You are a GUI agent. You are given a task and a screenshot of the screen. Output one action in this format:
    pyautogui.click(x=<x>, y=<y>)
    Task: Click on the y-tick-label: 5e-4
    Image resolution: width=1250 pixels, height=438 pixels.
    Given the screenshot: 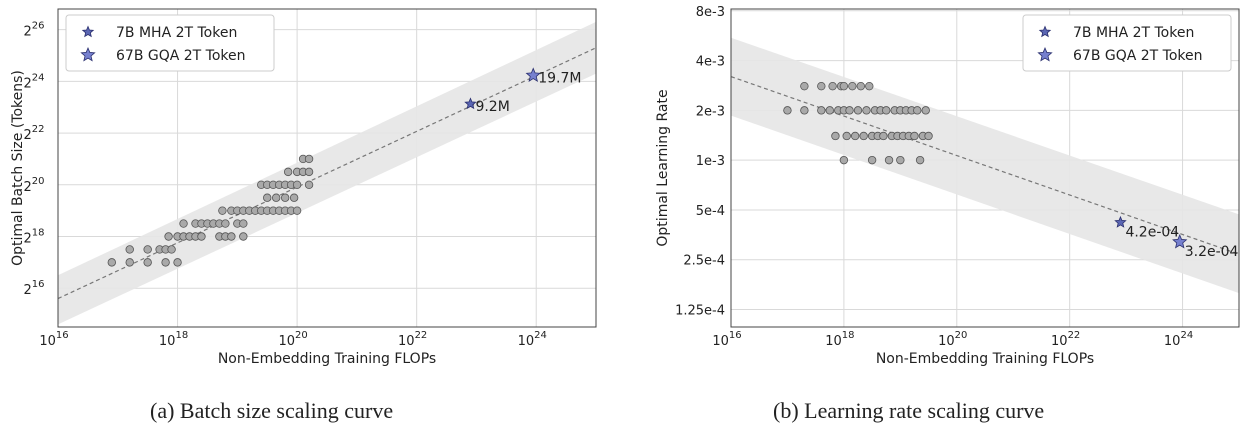 What is the action you would take?
    pyautogui.click(x=710, y=211)
    